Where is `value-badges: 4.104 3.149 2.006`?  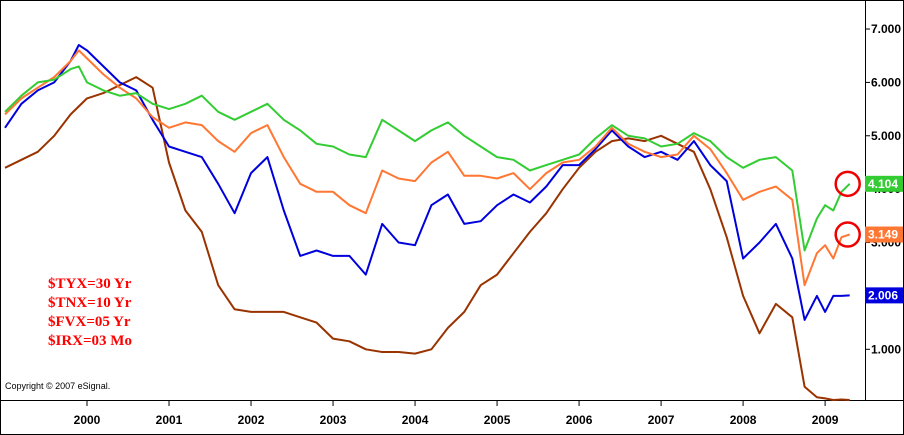 value-badges: 4.104 3.149 2.006 is located at coordinates (884, 239).